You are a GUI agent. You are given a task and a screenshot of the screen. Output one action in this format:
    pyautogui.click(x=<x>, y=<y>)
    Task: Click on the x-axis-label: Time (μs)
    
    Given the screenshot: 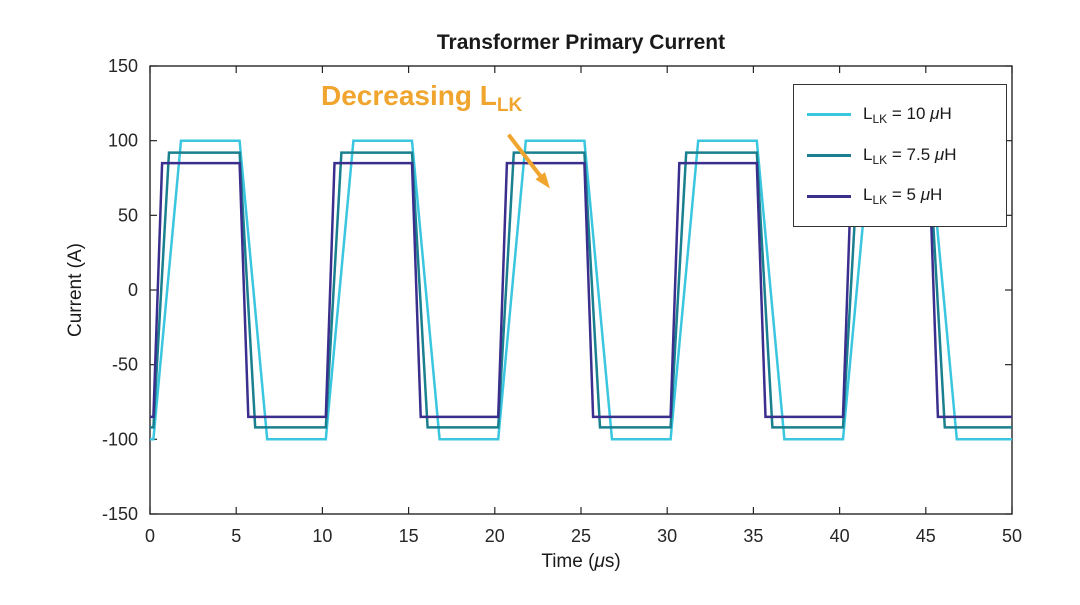 What is the action you would take?
    pyautogui.click(x=581, y=562)
    